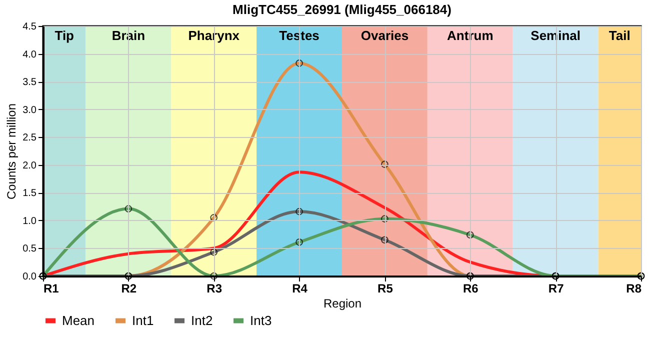 The width and height of the screenshot is (660, 360). What do you see at coordinates (202, 320) in the screenshot?
I see `legend-label: Int2` at bounding box center [202, 320].